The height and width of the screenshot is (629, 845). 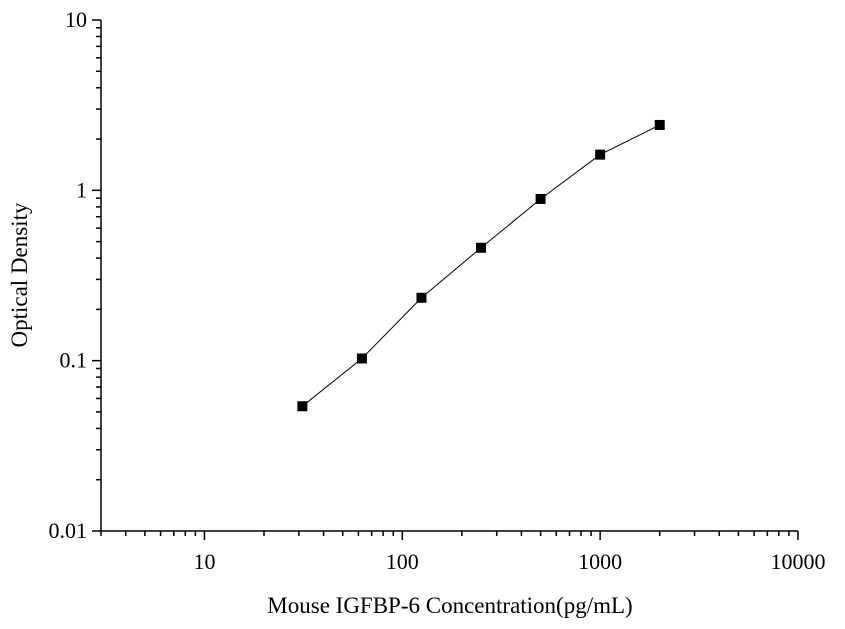 What do you see at coordinates (449, 605) in the screenshot?
I see `x-axis-title: Mouse IGFBP-6 Concentration(pg/mL)` at bounding box center [449, 605].